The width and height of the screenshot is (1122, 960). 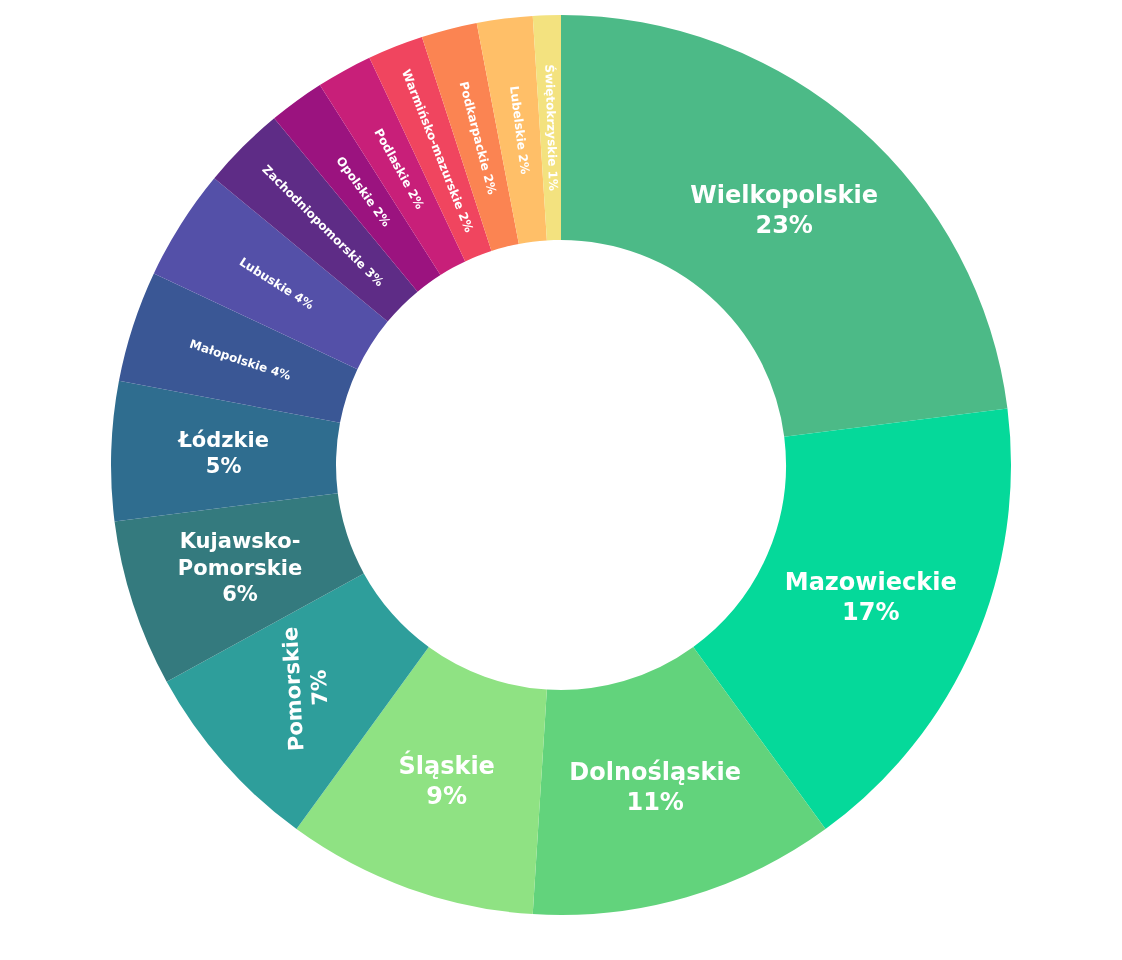 What do you see at coordinates (655, 772) in the screenshot?
I see `slice-label: Dolnośląskie` at bounding box center [655, 772].